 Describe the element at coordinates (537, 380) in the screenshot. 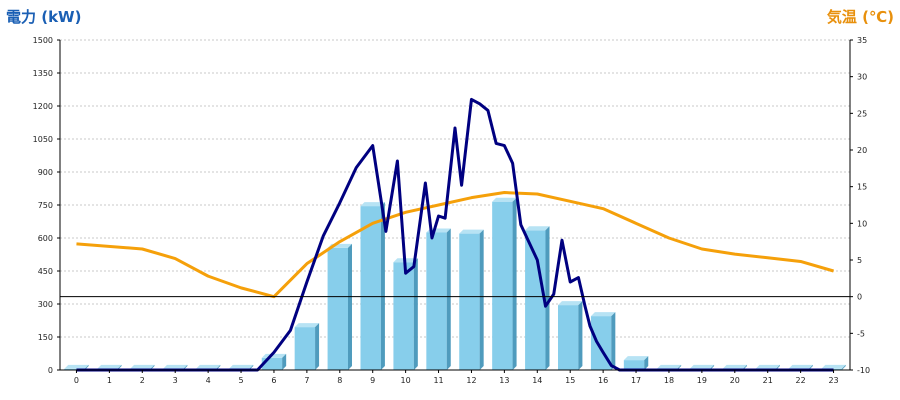

I see `x-tick-label-14: 14` at that location.